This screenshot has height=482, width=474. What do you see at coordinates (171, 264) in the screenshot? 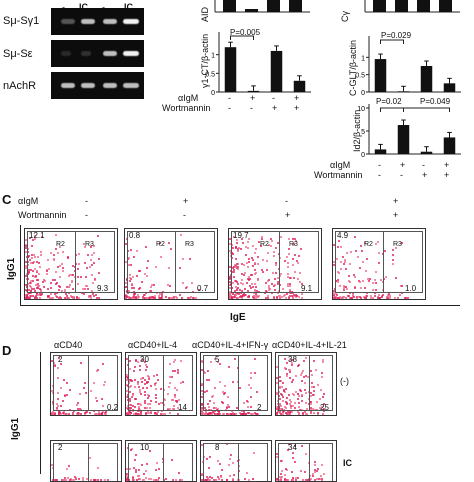
I see `flow-plot-c2: R2 R3 0.8 0.7` at bounding box center [171, 264].